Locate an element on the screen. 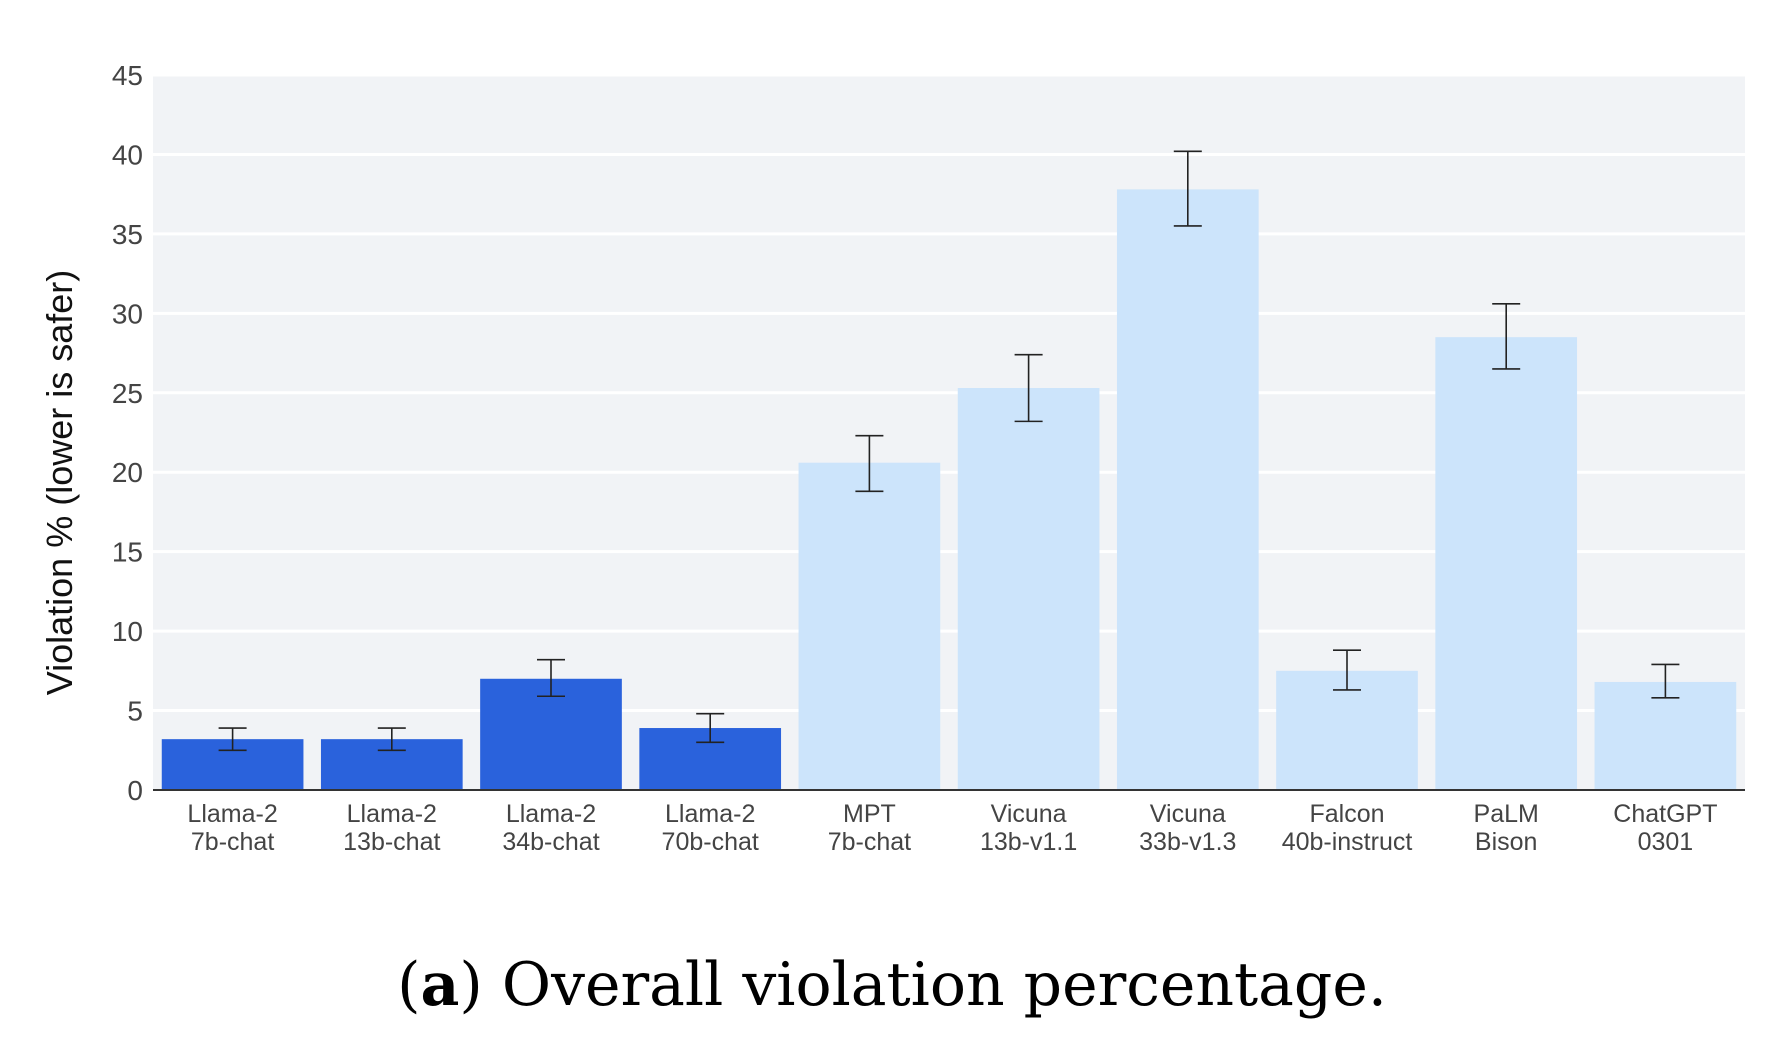 Image resolution: width=1784 pixels, height=1058 pixels. x-tick-label: ChatGPT 0301 is located at coordinates (1665, 828).